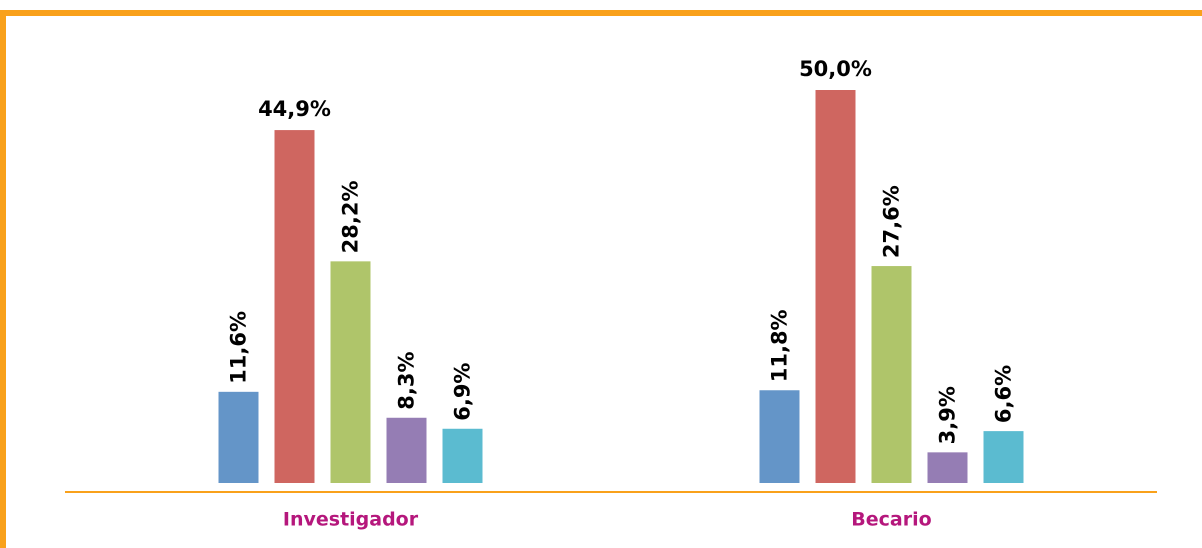 The width and height of the screenshot is (1202, 548). What do you see at coordinates (1004, 394) in the screenshot?
I see `value-label: 6,6%` at bounding box center [1004, 394].